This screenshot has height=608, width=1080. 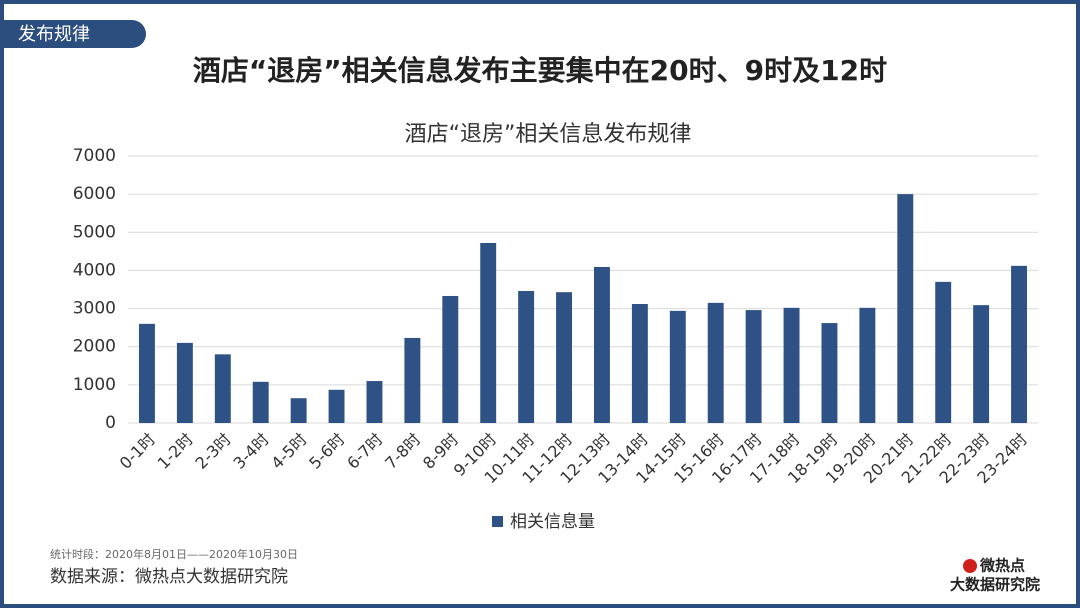 What do you see at coordinates (94, 385) in the screenshot?
I see `y-tick-label: 1000` at bounding box center [94, 385].